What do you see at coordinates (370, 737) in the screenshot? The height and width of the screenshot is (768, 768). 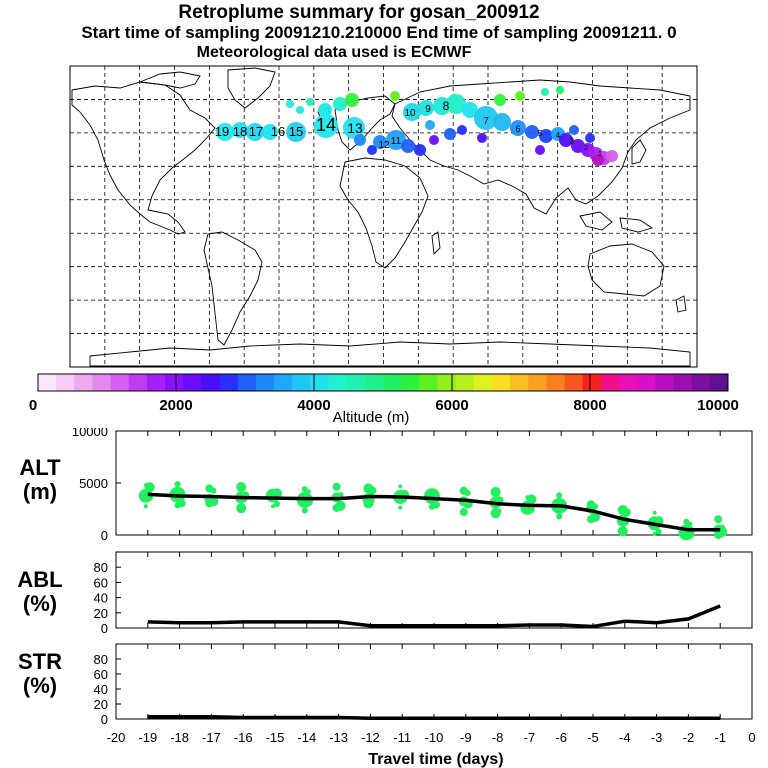 I see `x-tick-label: -12` at bounding box center [370, 737].